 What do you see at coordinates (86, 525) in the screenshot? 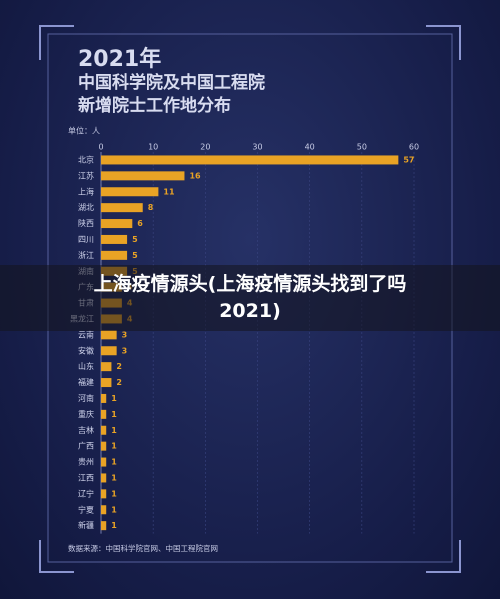
I see `y-tick-label: 新疆` at bounding box center [86, 525].